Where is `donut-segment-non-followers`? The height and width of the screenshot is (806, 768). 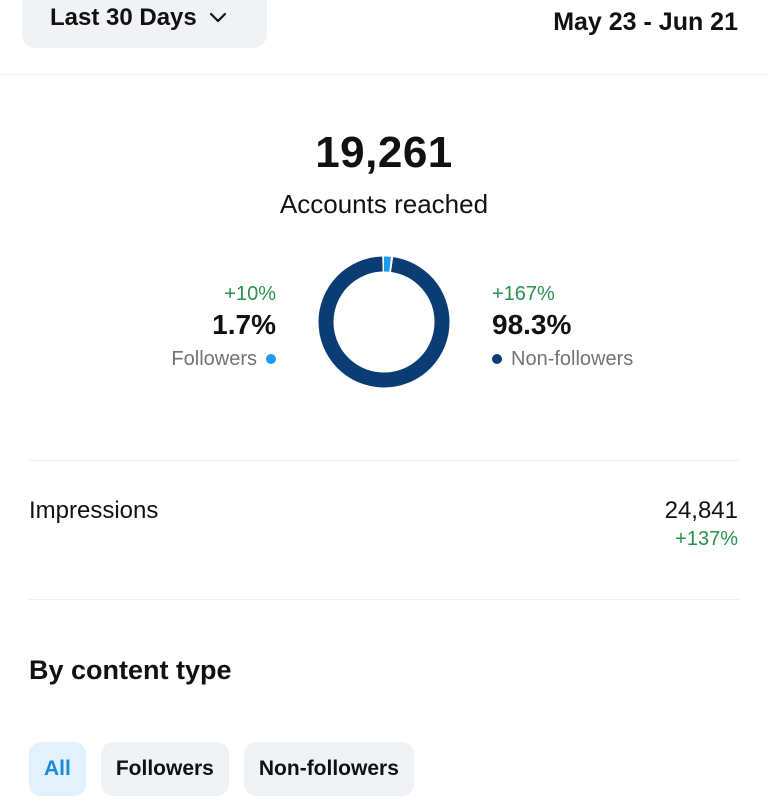
donut-segment-non-followers is located at coordinates (384, 322).